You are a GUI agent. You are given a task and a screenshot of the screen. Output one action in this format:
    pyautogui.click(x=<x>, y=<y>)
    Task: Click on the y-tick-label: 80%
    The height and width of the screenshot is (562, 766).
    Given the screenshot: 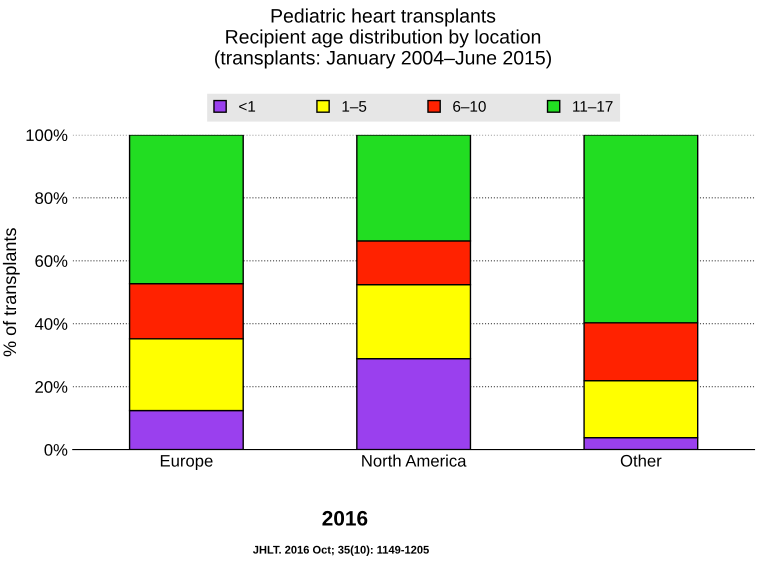 What is the action you would take?
    pyautogui.click(x=51, y=198)
    